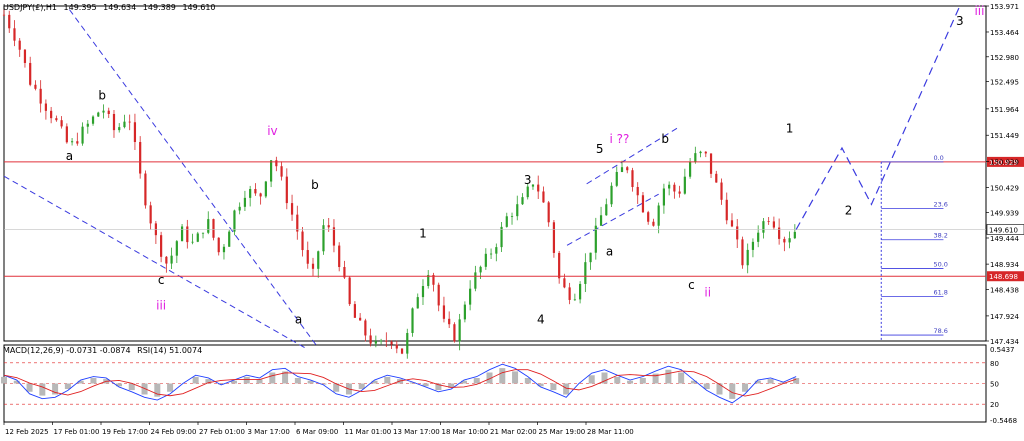  Describe the element at coordinates (159, 7) in the screenshot. I see `low-value: 149.389` at that location.